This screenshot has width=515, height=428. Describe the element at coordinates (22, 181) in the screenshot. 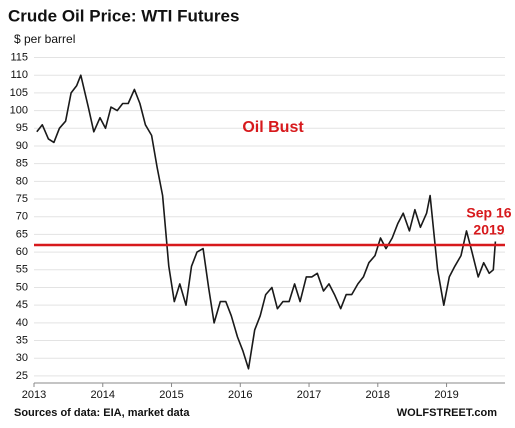

I see `y-tick-label: 80` at that location.